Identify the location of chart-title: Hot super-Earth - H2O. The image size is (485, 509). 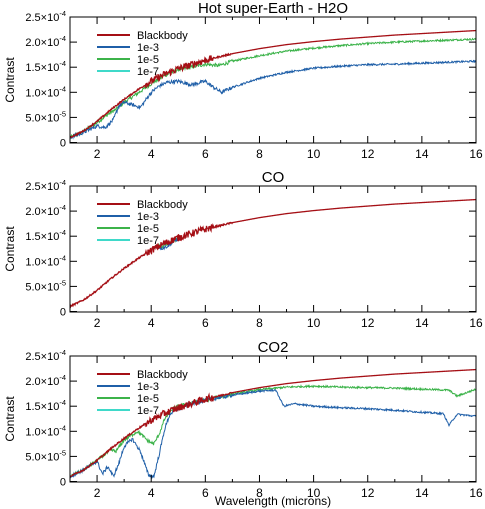
(273, 8).